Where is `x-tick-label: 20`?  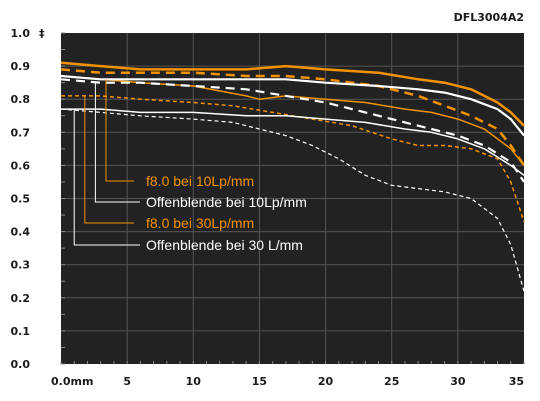 x-tick-label: 20 is located at coordinates (326, 381).